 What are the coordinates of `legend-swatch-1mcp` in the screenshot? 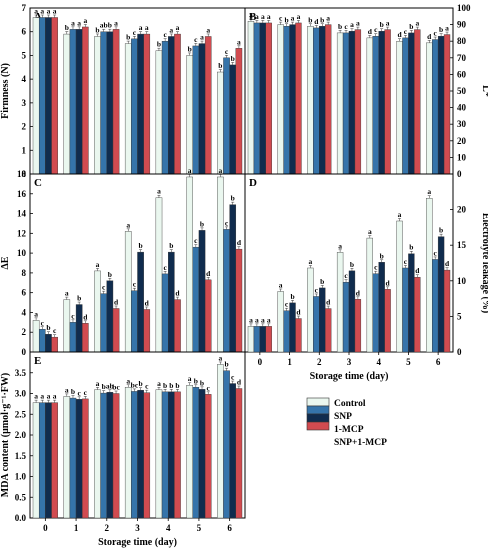 It's located at (318, 418).